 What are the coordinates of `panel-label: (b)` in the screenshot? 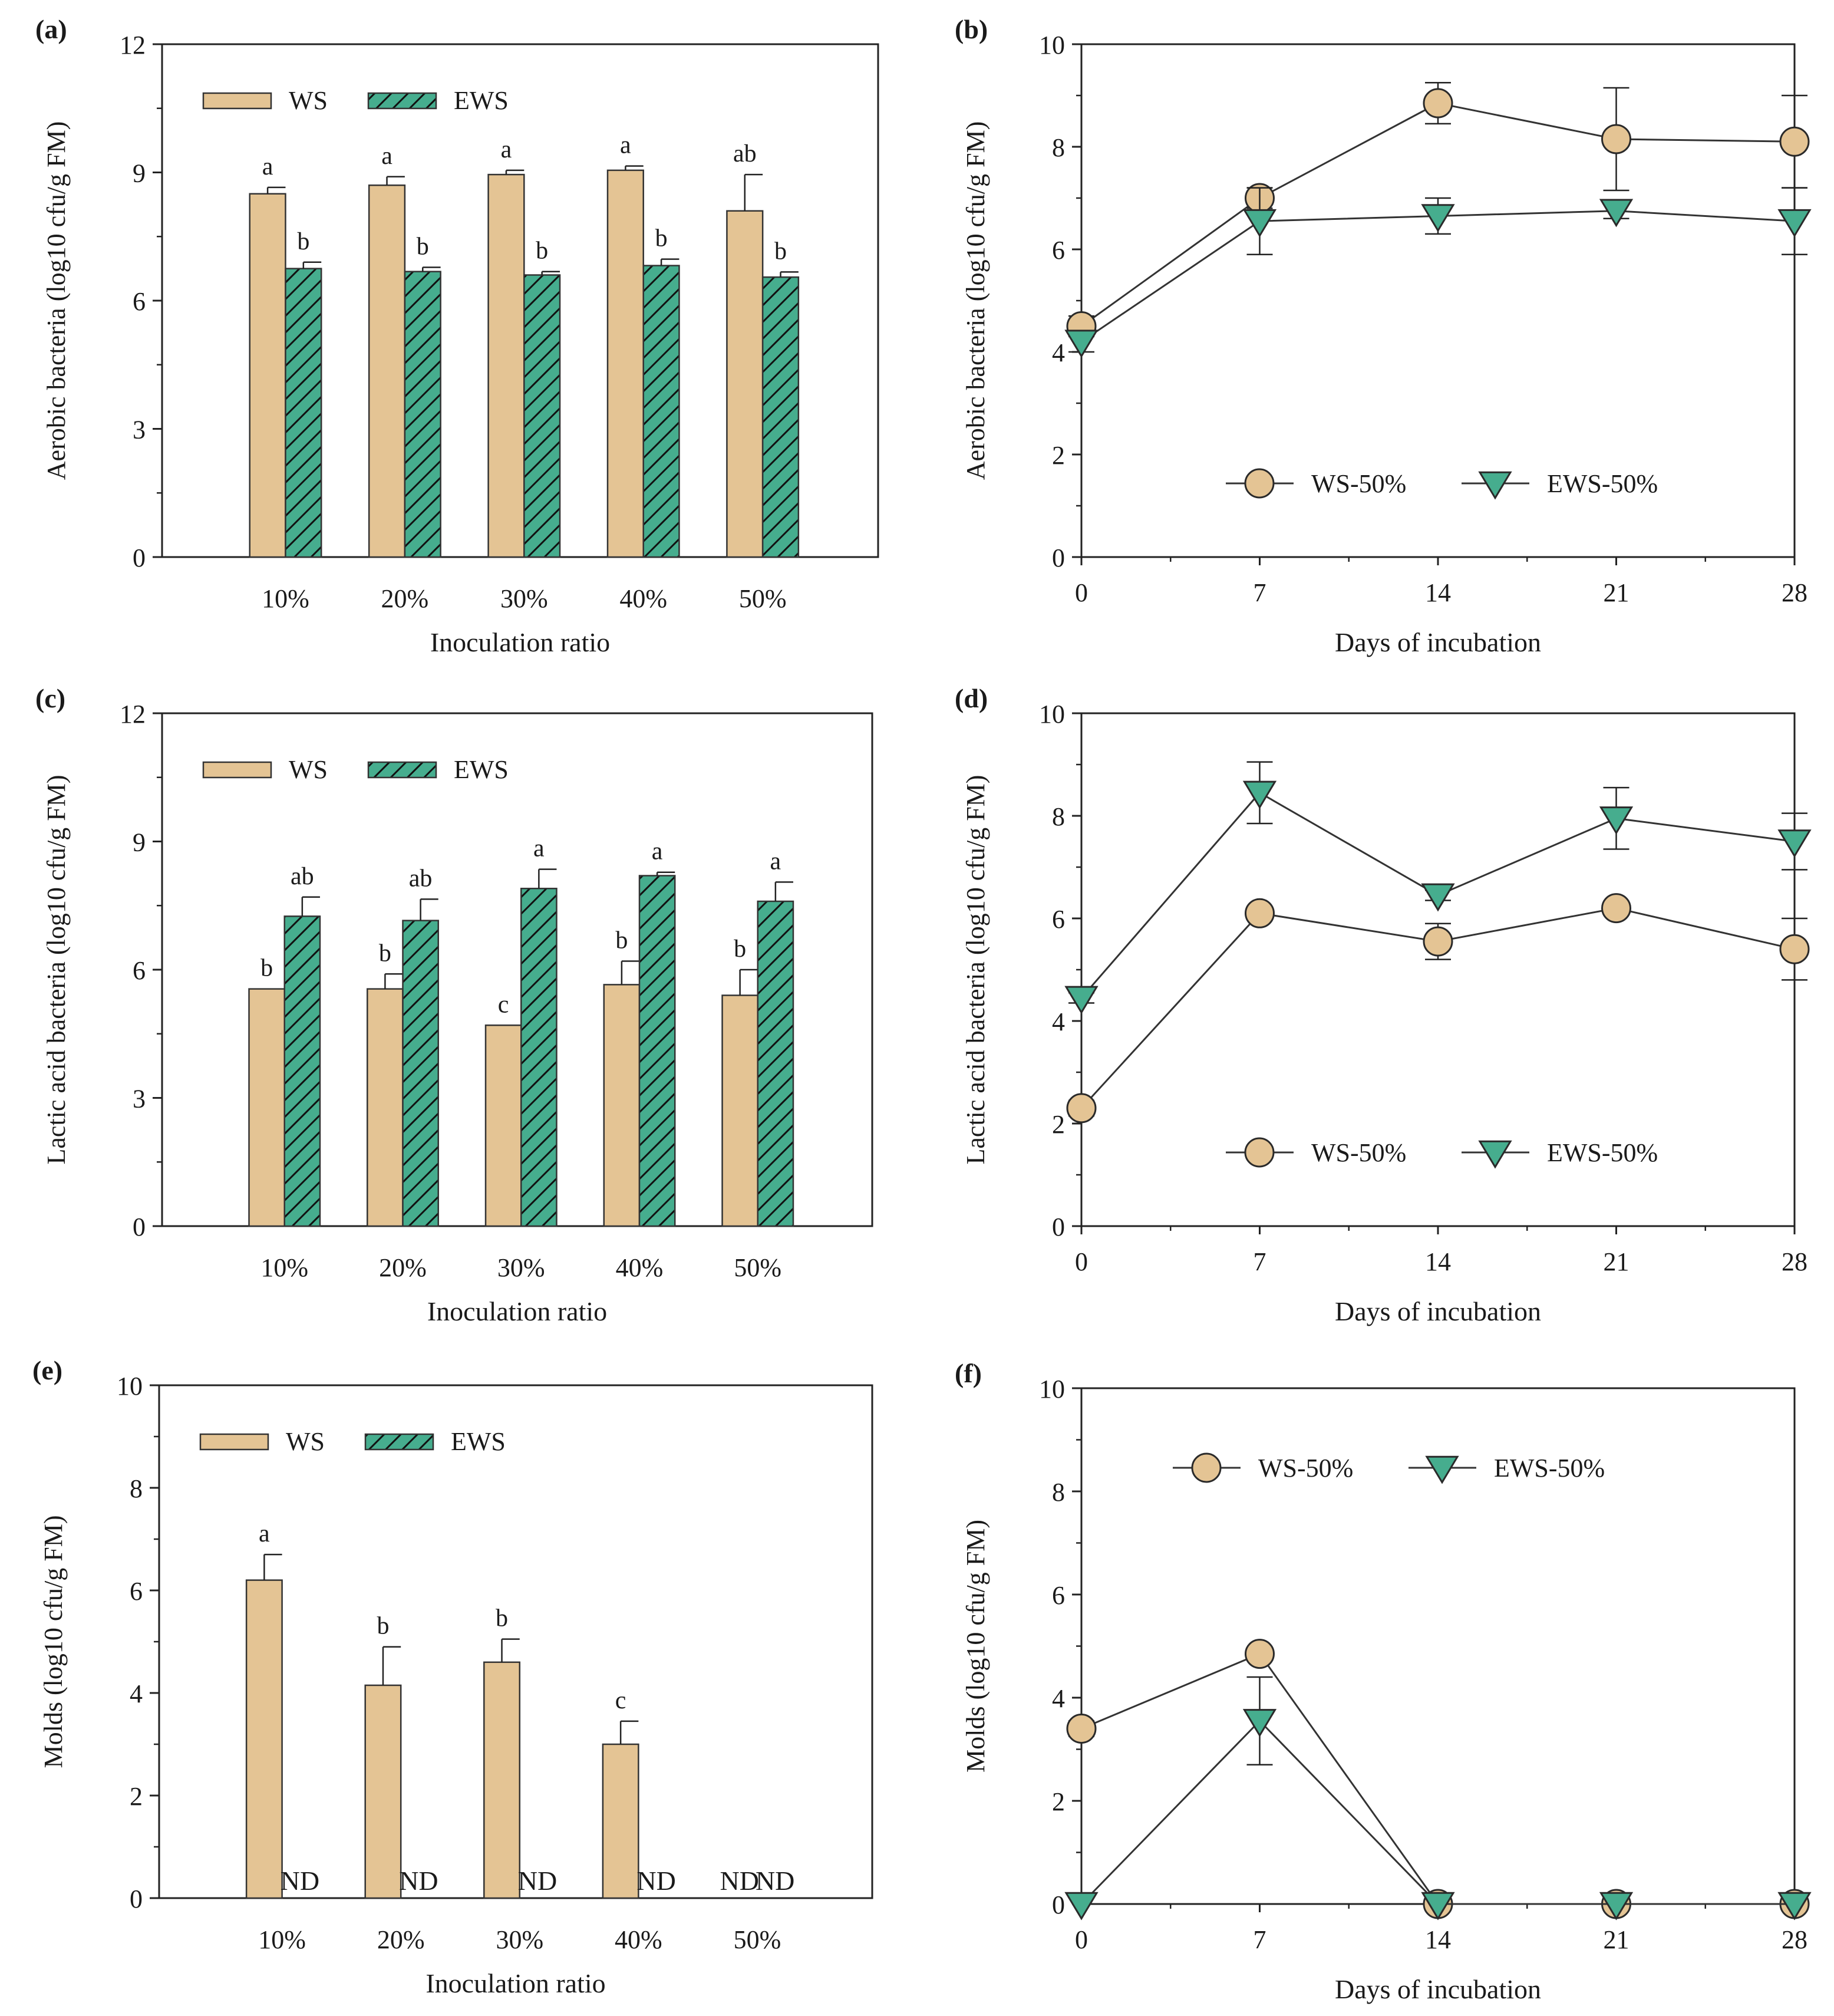 It's located at (971, 29).